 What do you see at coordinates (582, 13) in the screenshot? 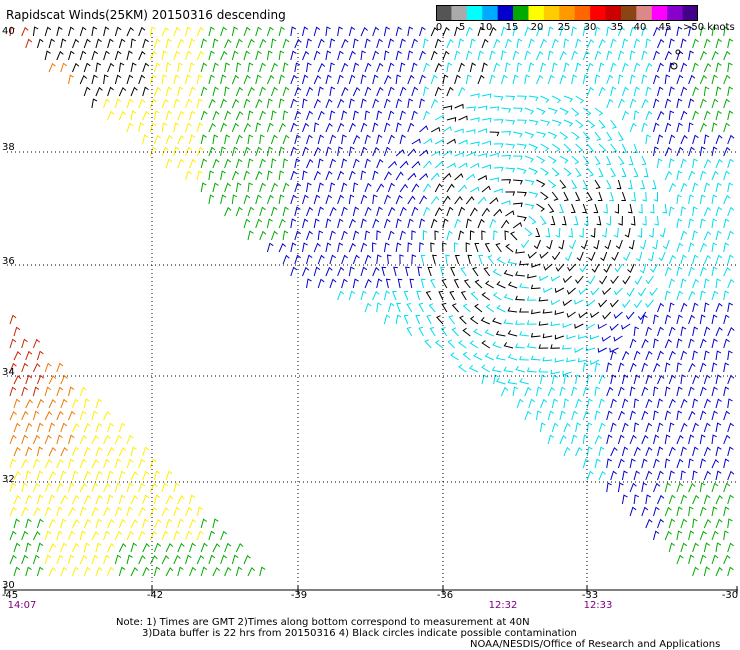
I see `legend-swatch` at bounding box center [582, 13].